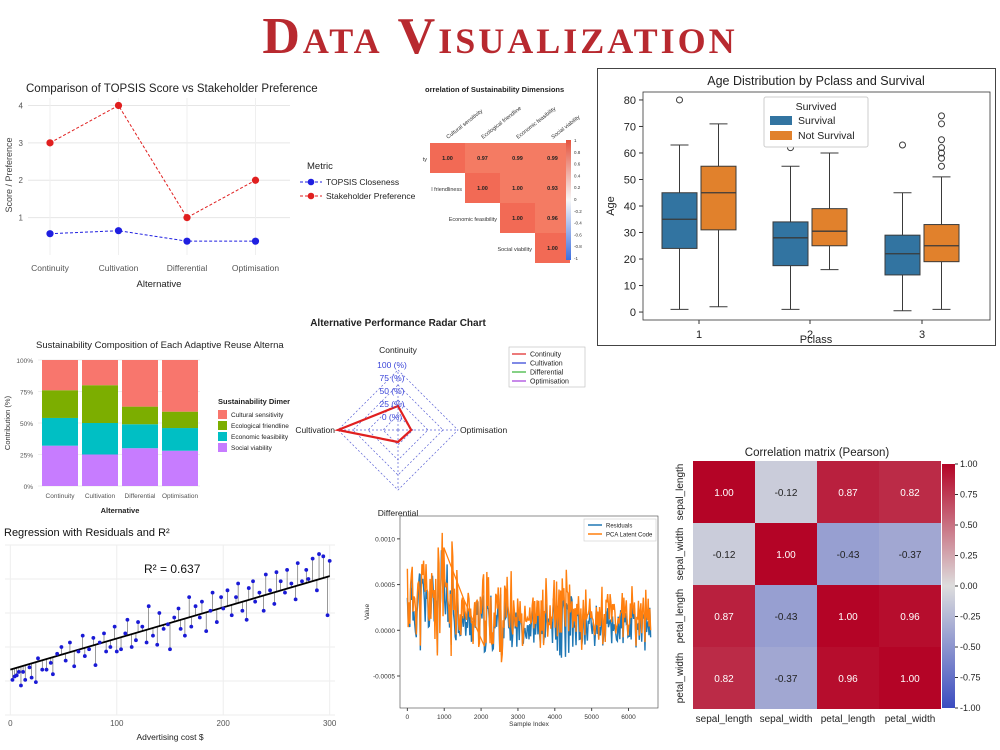  Describe the element at coordinates (969, 525) in the screenshot. I see `colorbar-tick: 0.50` at that location.